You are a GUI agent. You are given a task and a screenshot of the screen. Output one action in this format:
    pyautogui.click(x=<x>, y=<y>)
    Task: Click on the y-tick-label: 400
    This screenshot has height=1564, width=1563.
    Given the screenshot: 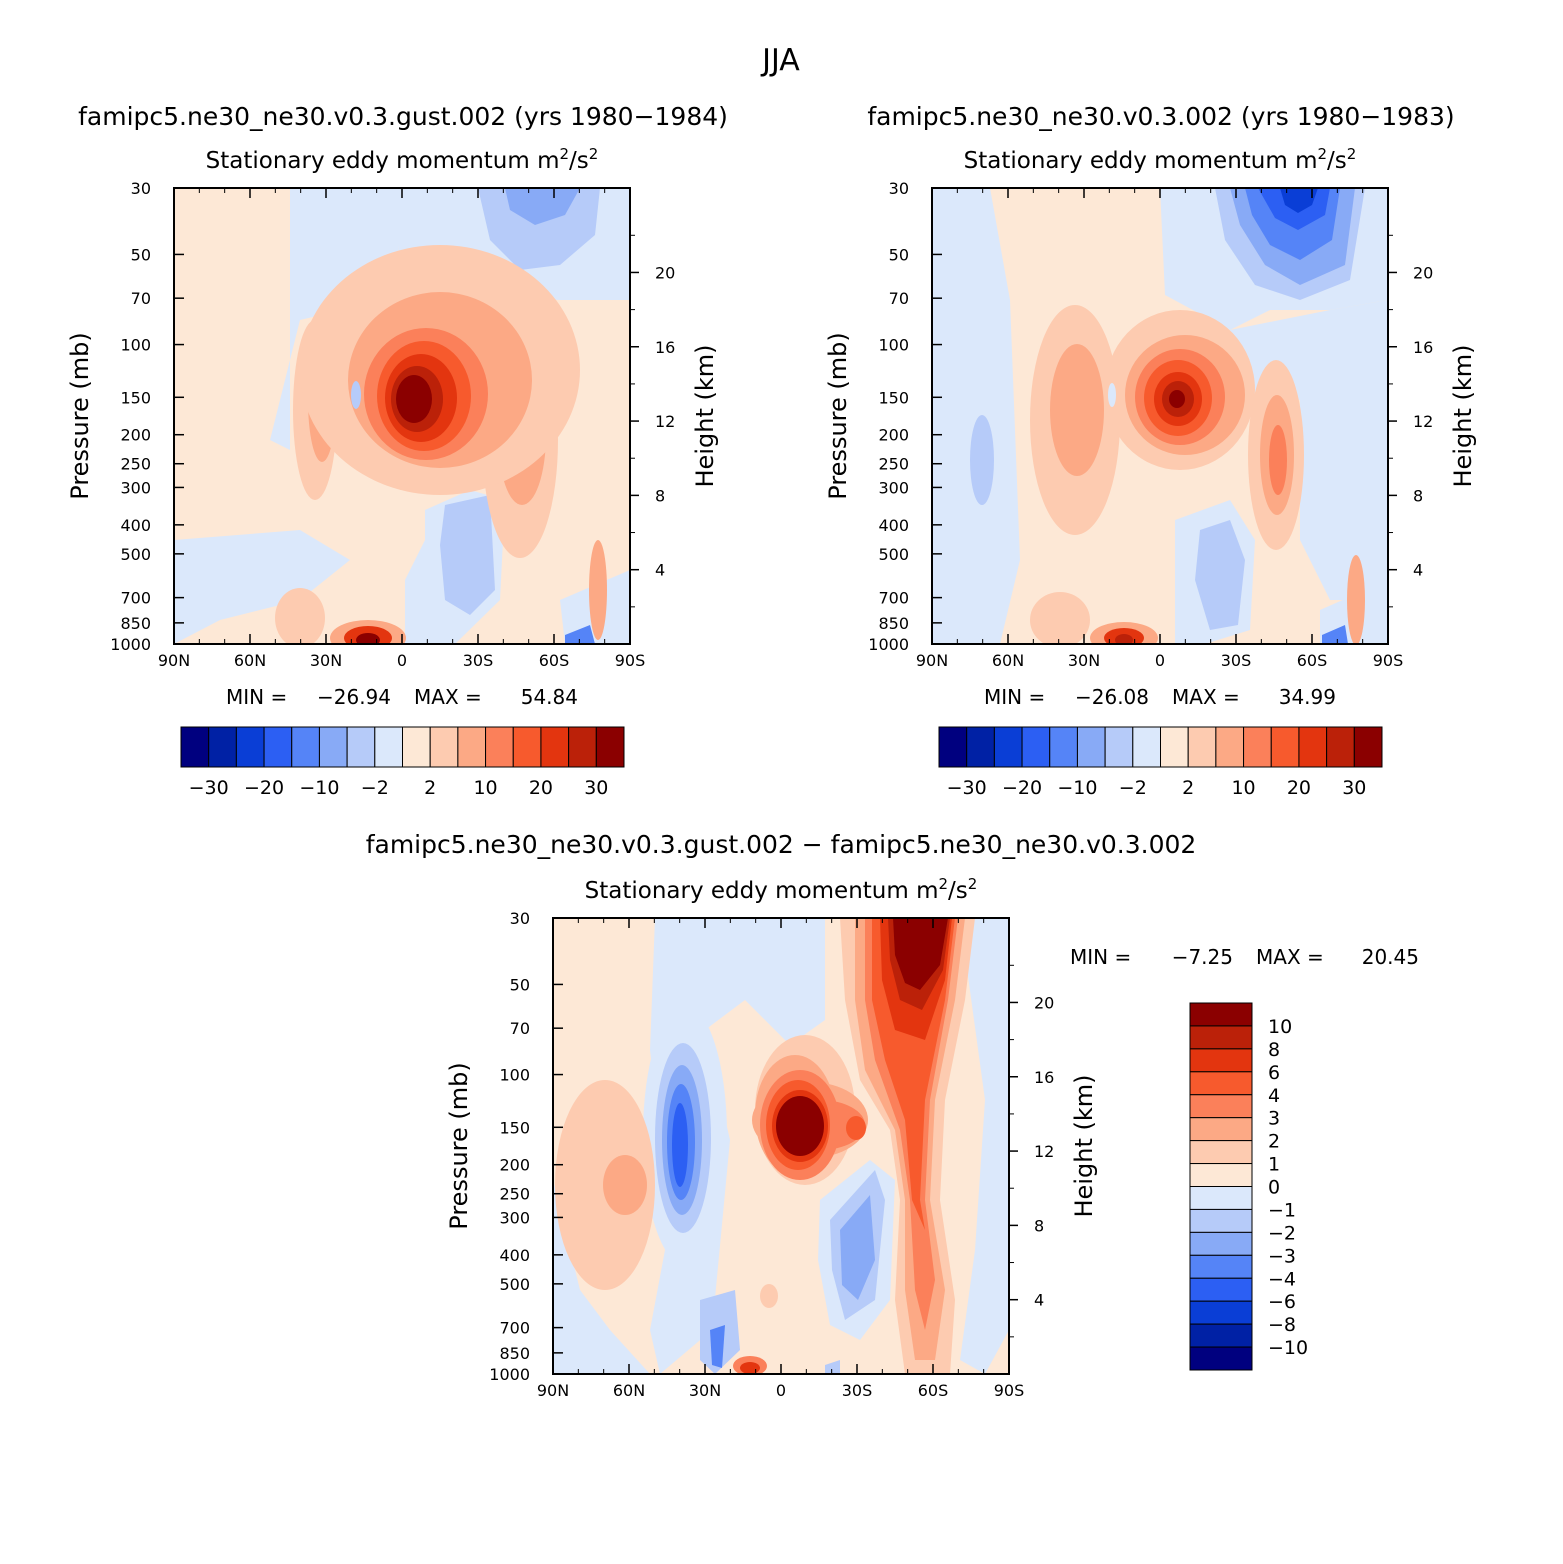 What is the action you would take?
    pyautogui.click(x=893, y=525)
    